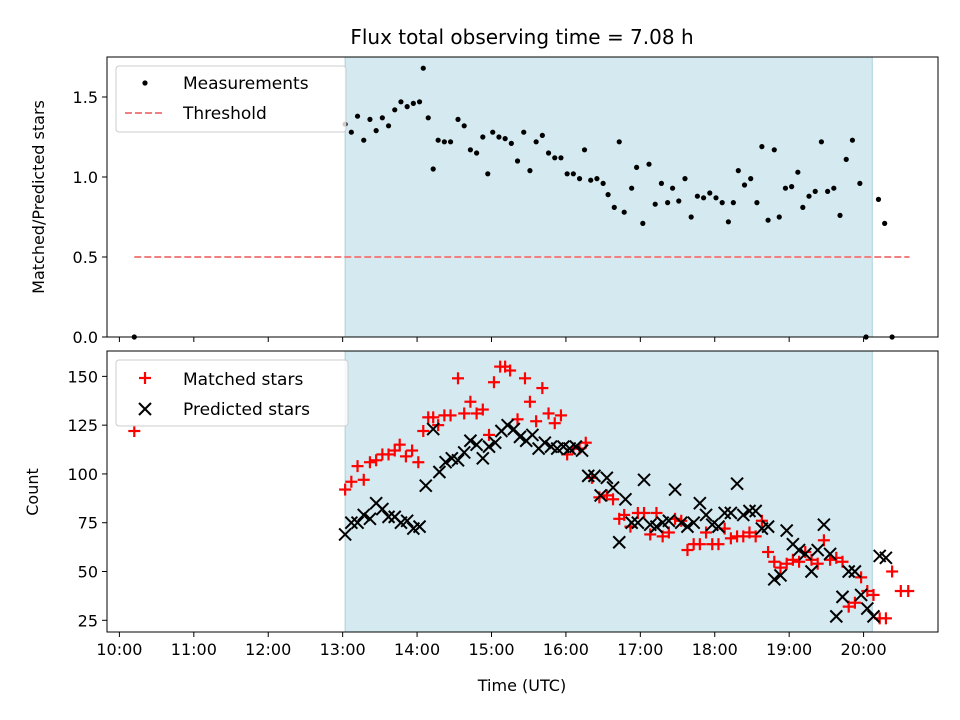 This screenshot has height=720, width=960. Describe the element at coordinates (194, 649) in the screenshot. I see `x-tick-label: 11:00` at that location.